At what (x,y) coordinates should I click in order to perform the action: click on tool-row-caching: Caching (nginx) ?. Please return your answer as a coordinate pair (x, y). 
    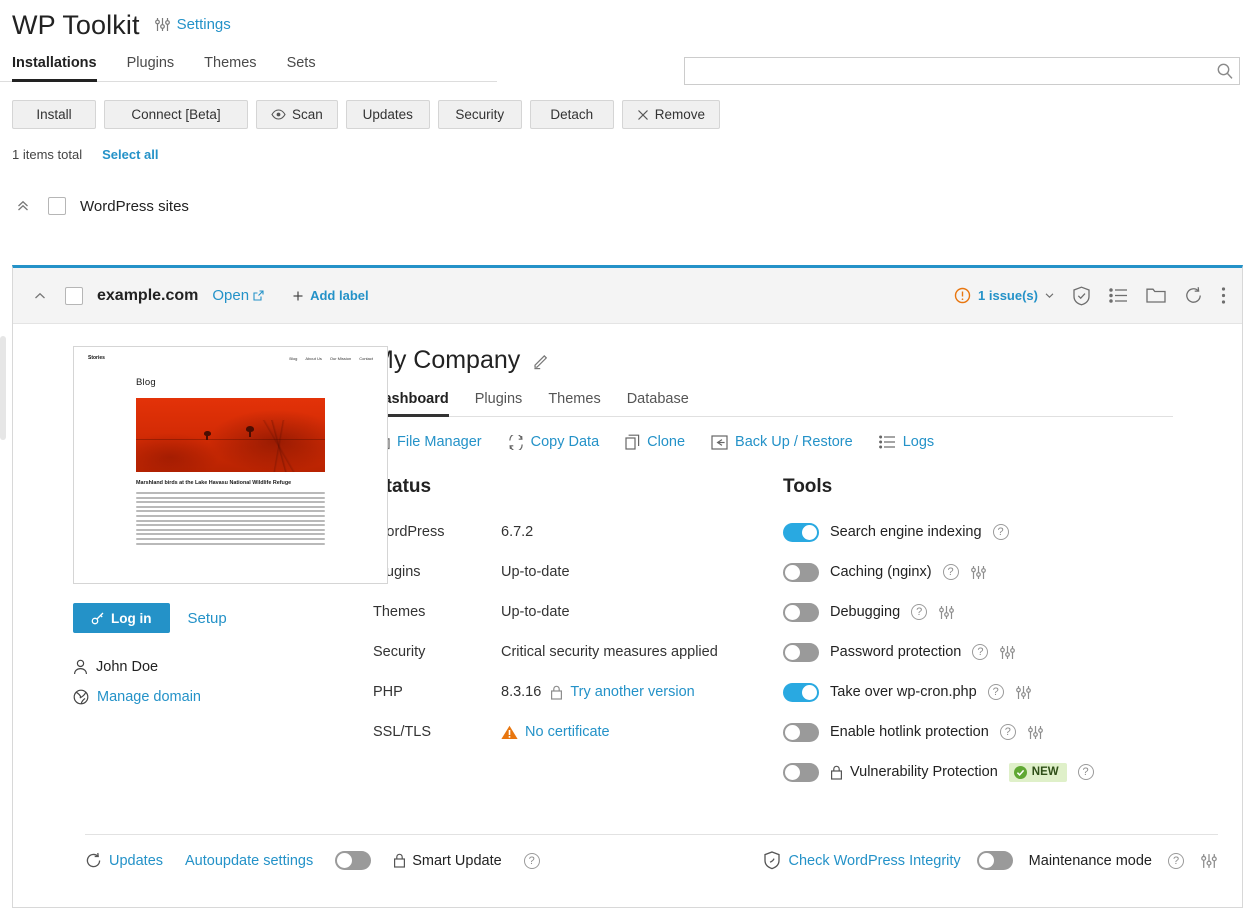
    Looking at the image, I should click on (1002, 572).